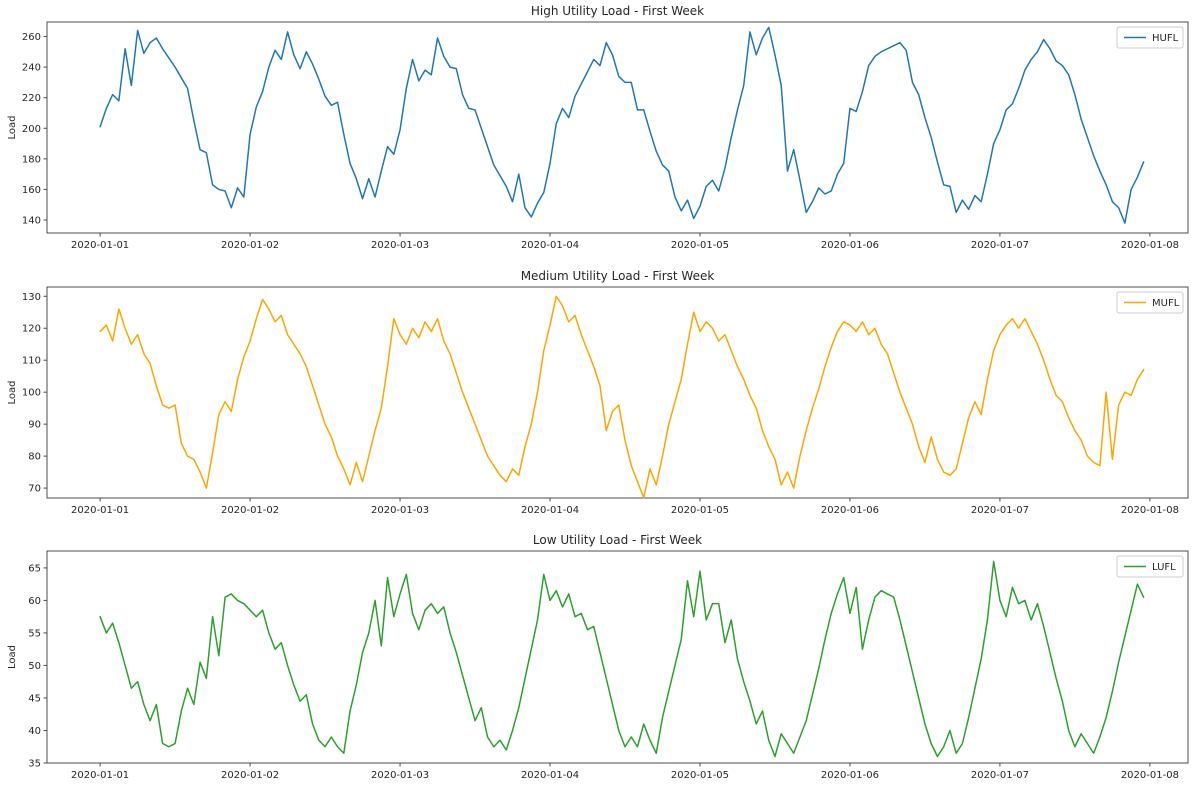 The image size is (1200, 788). I want to click on y-tick-label: 65, so click(34, 568).